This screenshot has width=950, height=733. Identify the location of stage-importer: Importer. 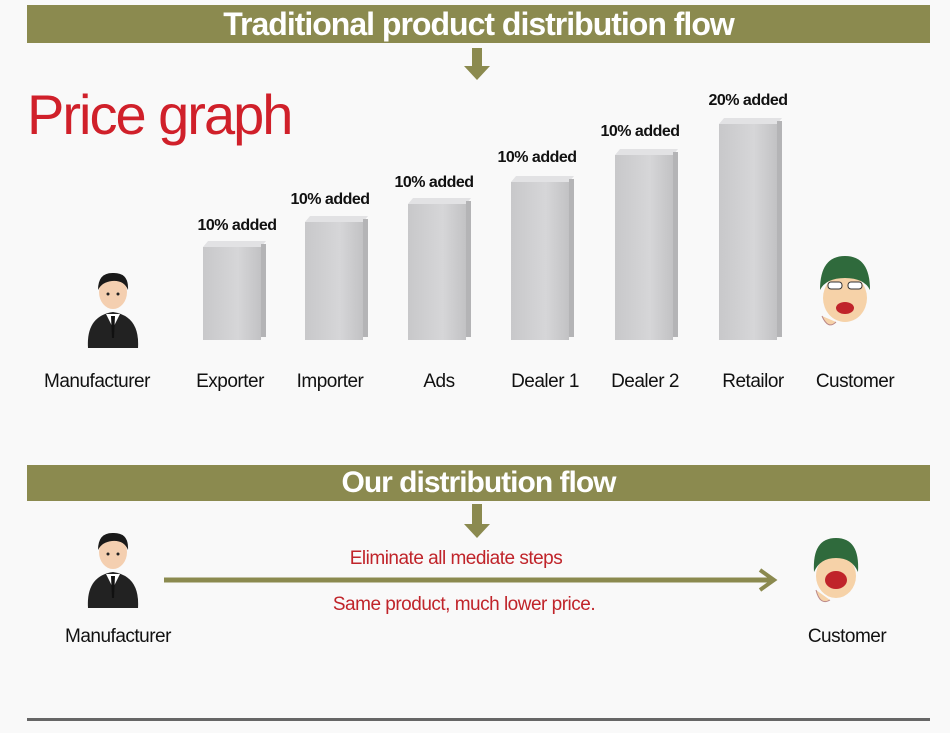
(330, 381).